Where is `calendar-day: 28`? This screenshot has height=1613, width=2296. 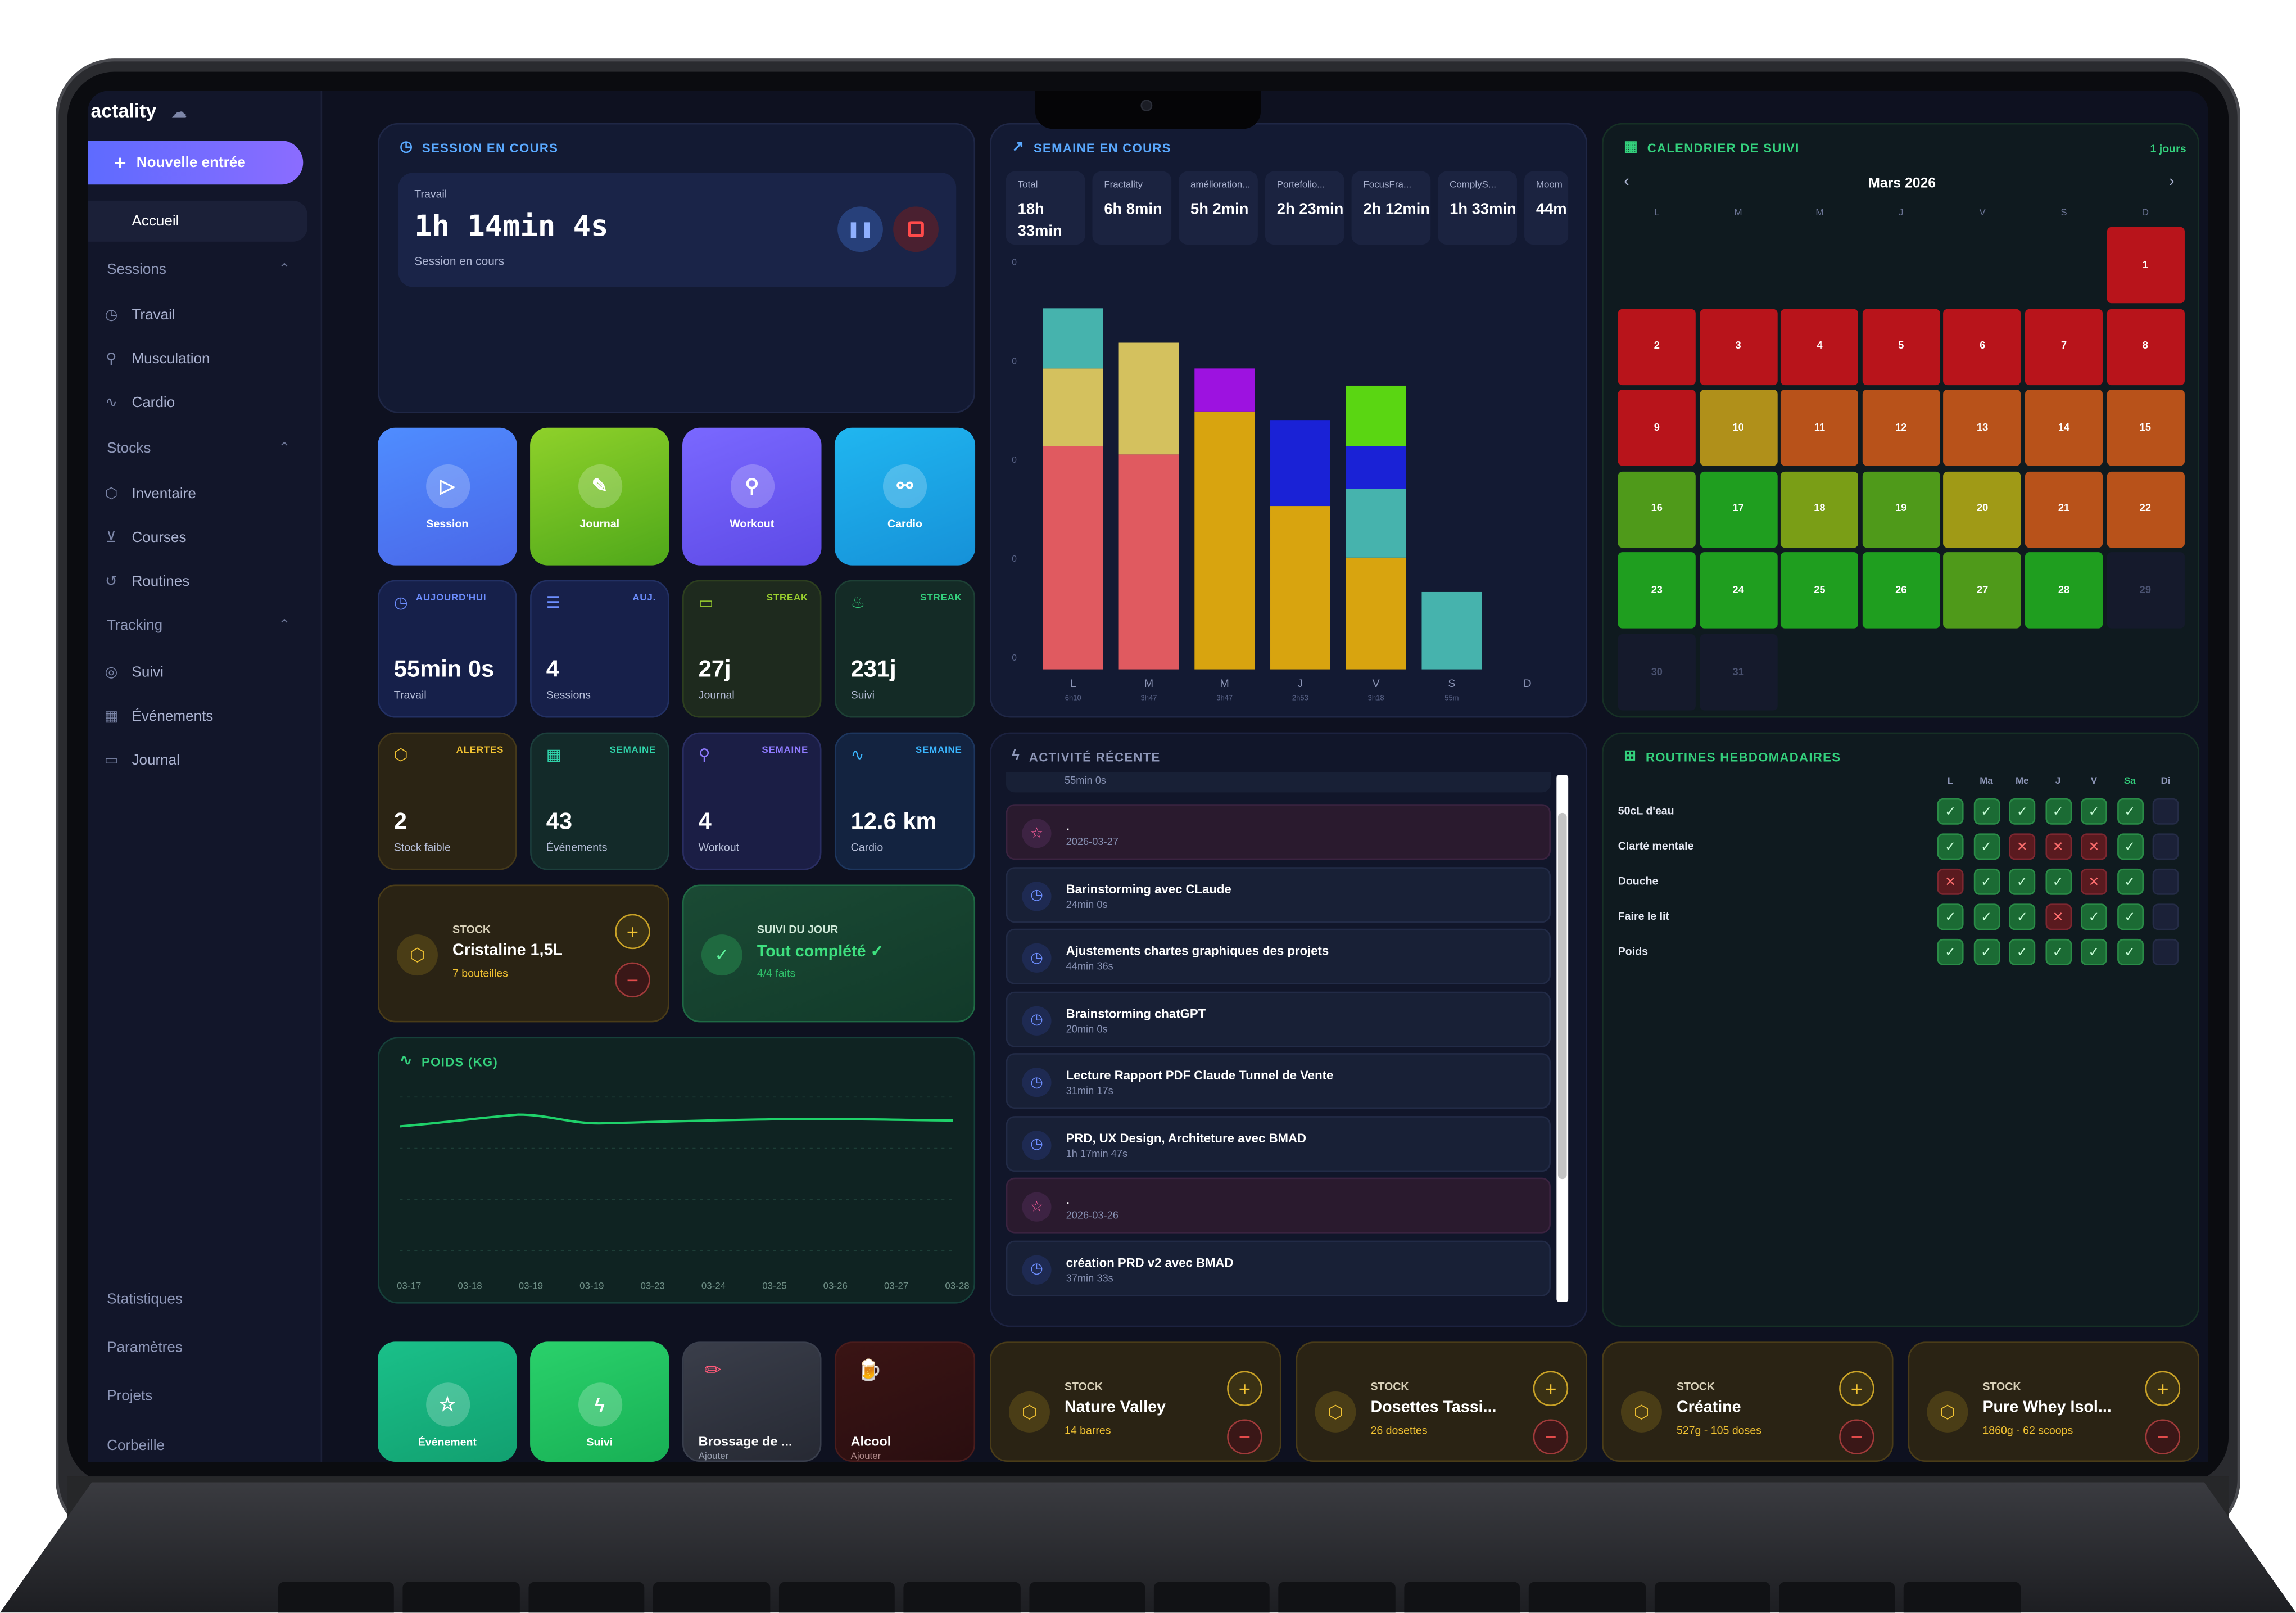 calendar-day: 28 is located at coordinates (2064, 591).